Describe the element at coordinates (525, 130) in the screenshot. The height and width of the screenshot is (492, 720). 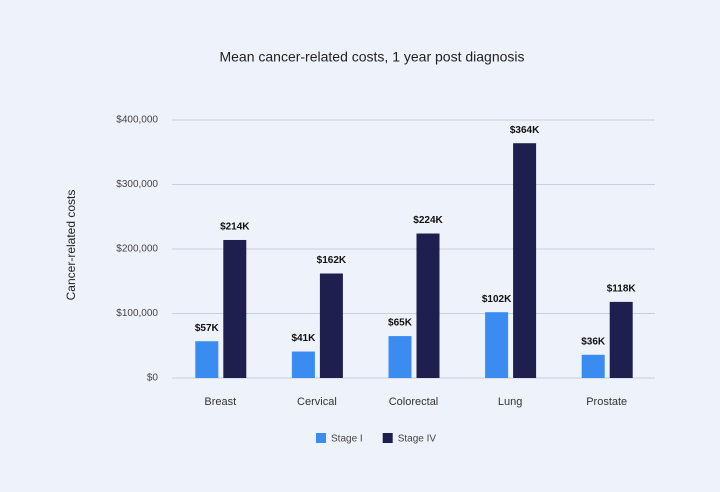
I see `value-label: $364K` at that location.